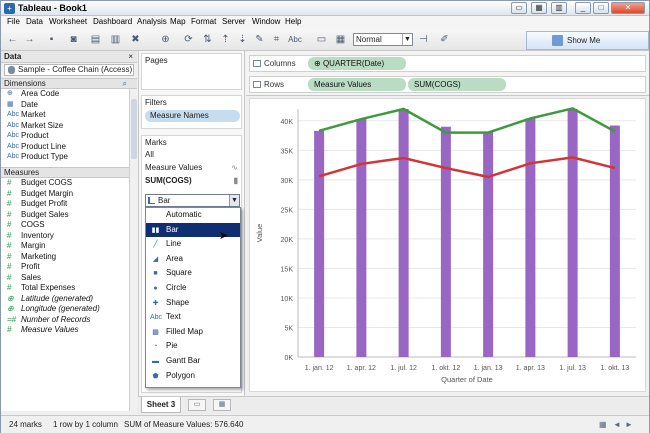 The image size is (650, 433). Describe the element at coordinates (423, 39) in the screenshot. I see `fix-axes-icon: ⊣` at that location.